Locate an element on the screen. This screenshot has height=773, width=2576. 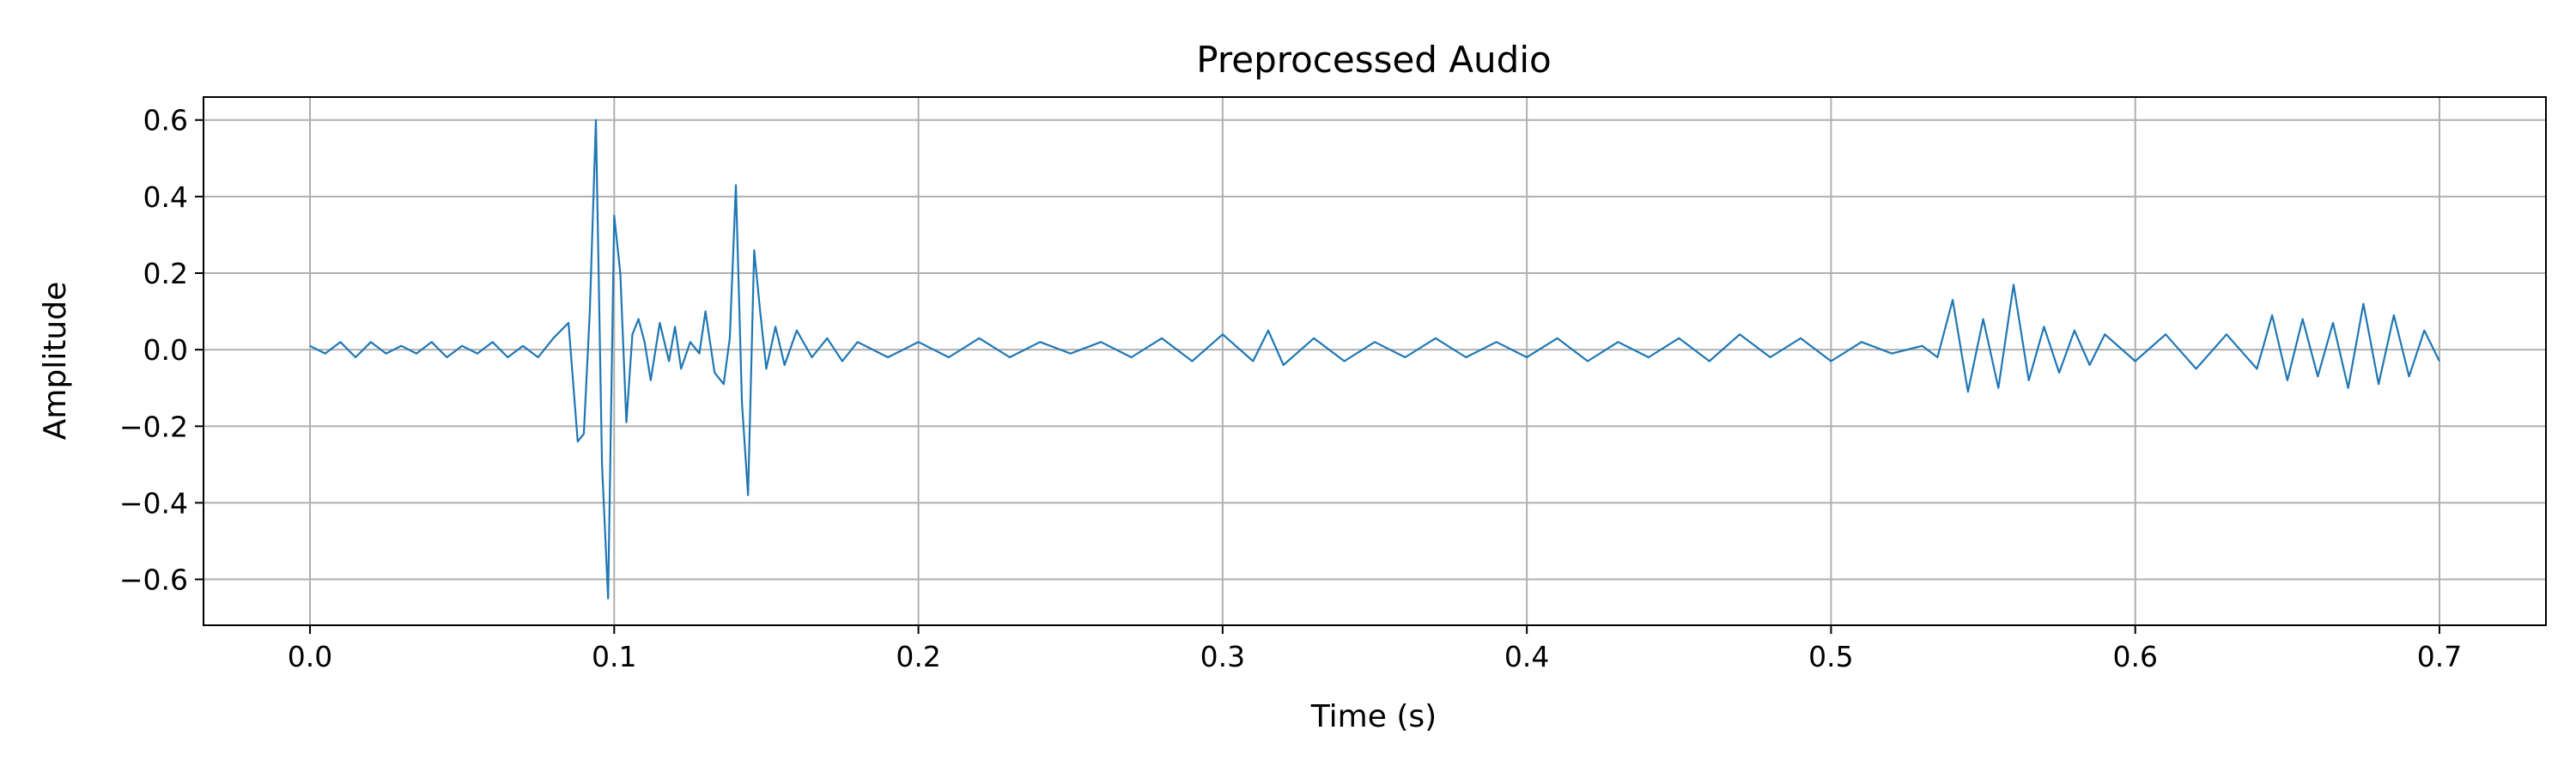
y-tick-label: 0.6 is located at coordinates (165, 120).